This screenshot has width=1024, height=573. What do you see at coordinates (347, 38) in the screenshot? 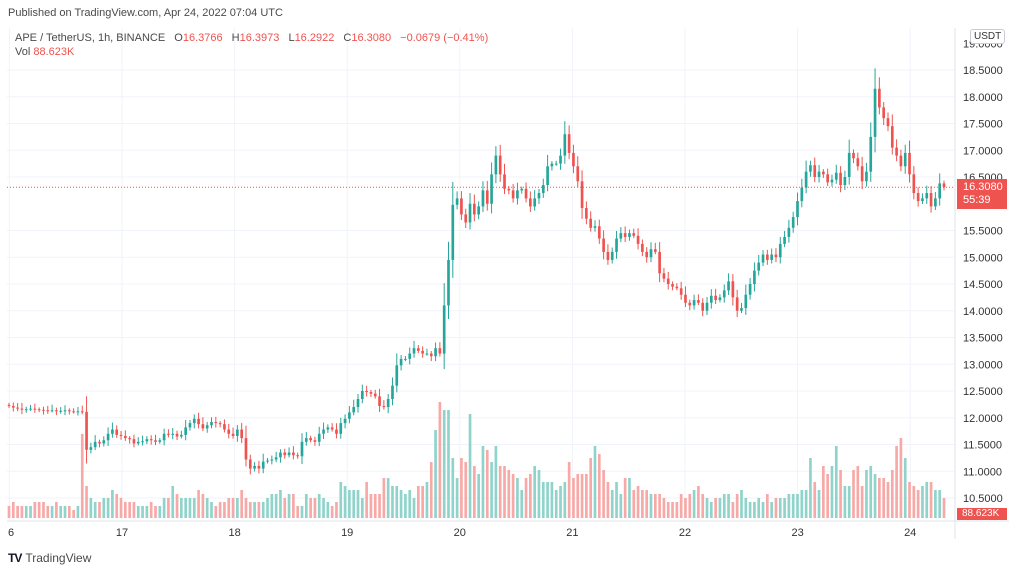
I see `close-label: C` at bounding box center [347, 38].